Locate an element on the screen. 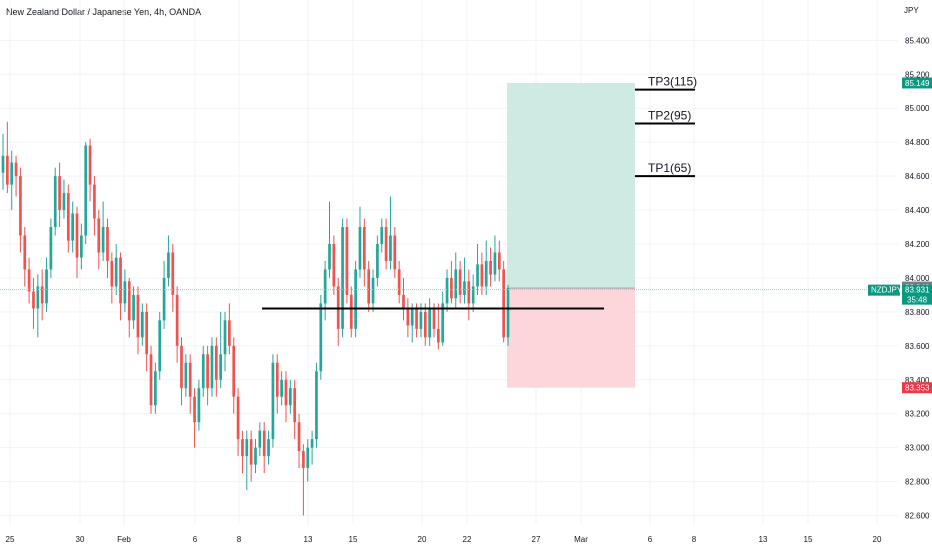 This screenshot has height=550, width=932. symbol-tag is located at coordinates (884, 290).